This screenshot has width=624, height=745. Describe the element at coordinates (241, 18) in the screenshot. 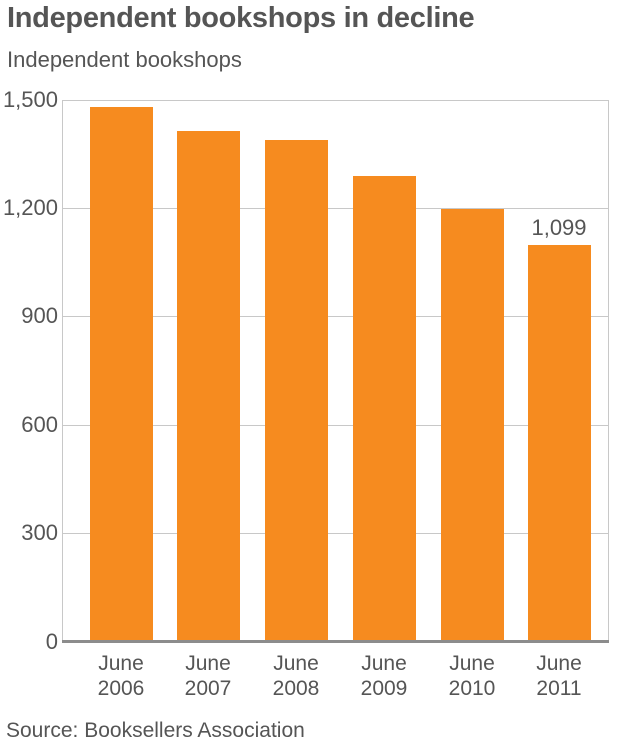

I see `chart-title: Independent bookshops in decline` at that location.